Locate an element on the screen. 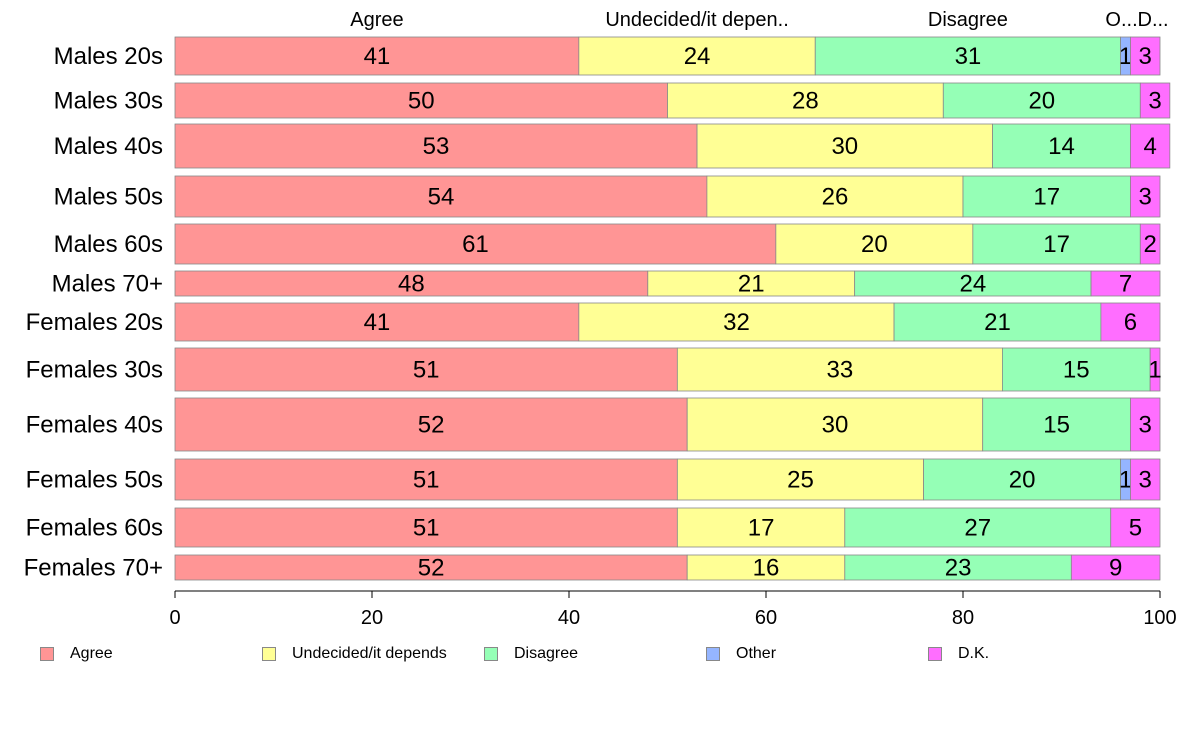  bar-agree-females-60s is located at coordinates (426, 527).